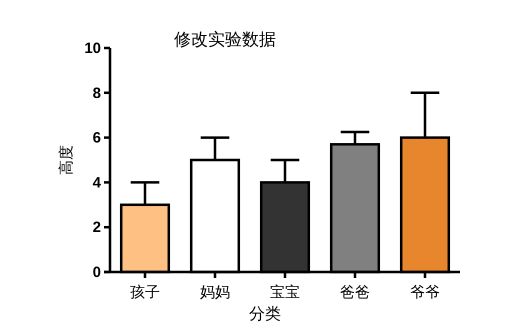 The height and width of the screenshot is (324, 520). What do you see at coordinates (96, 138) in the screenshot?
I see `y-tick-label: 6` at bounding box center [96, 138].